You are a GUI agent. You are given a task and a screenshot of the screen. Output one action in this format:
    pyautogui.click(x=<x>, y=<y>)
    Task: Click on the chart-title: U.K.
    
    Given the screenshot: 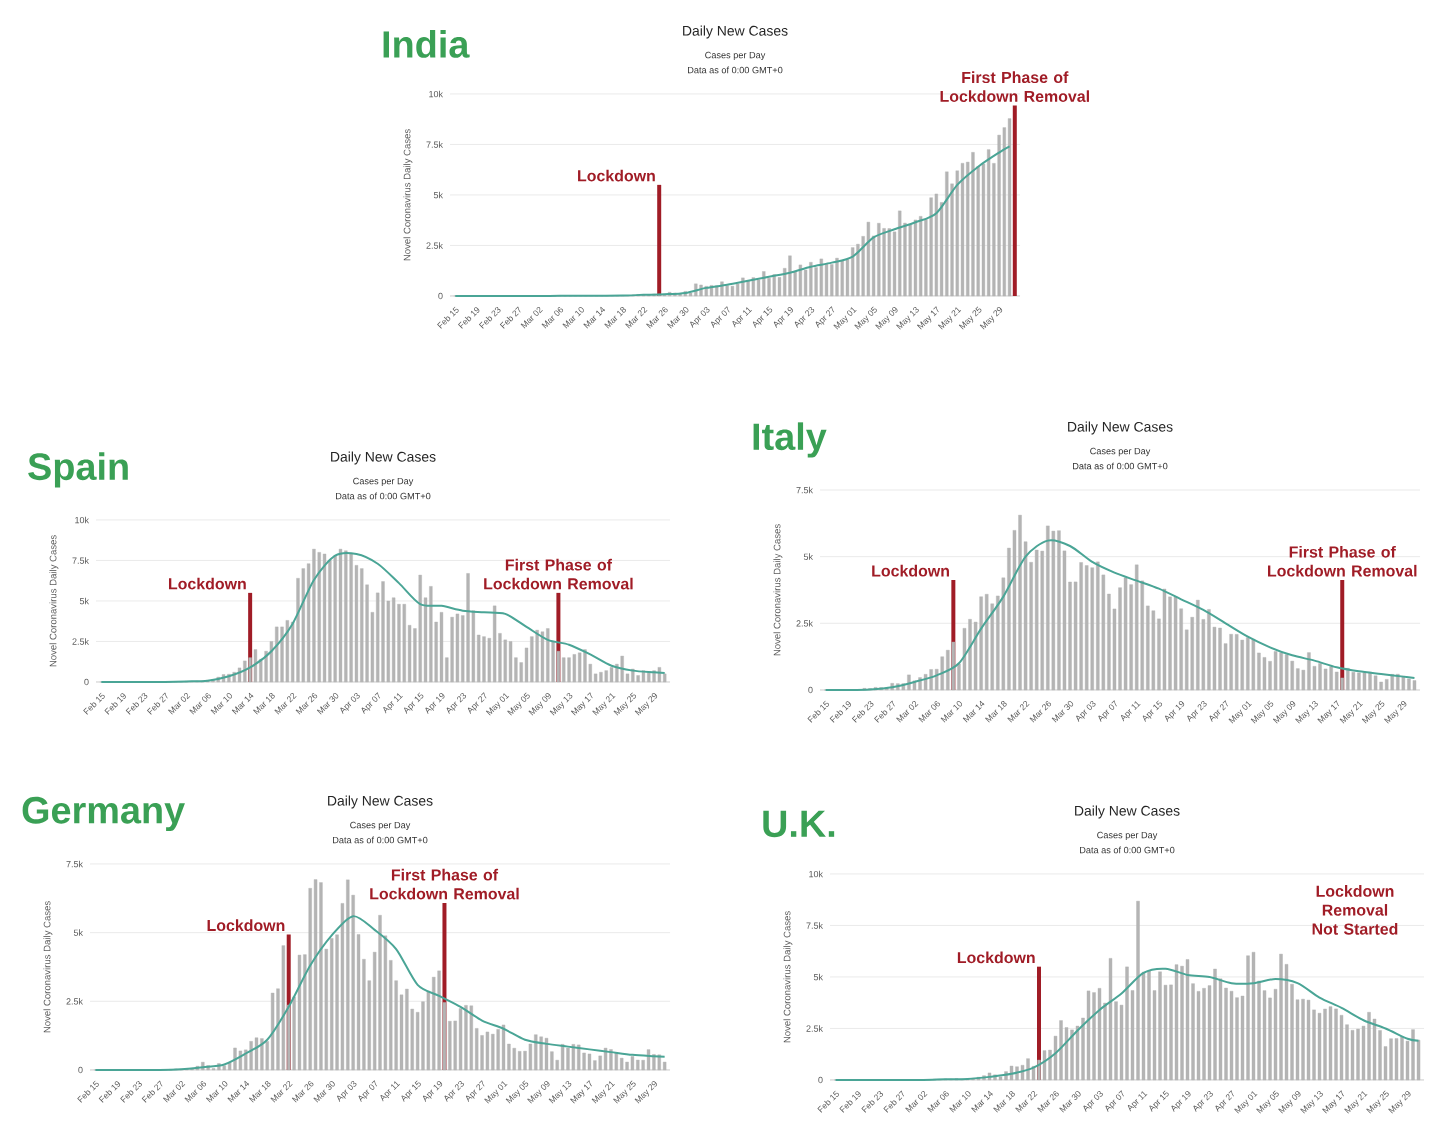 What is the action you would take?
    pyautogui.click(x=799, y=824)
    